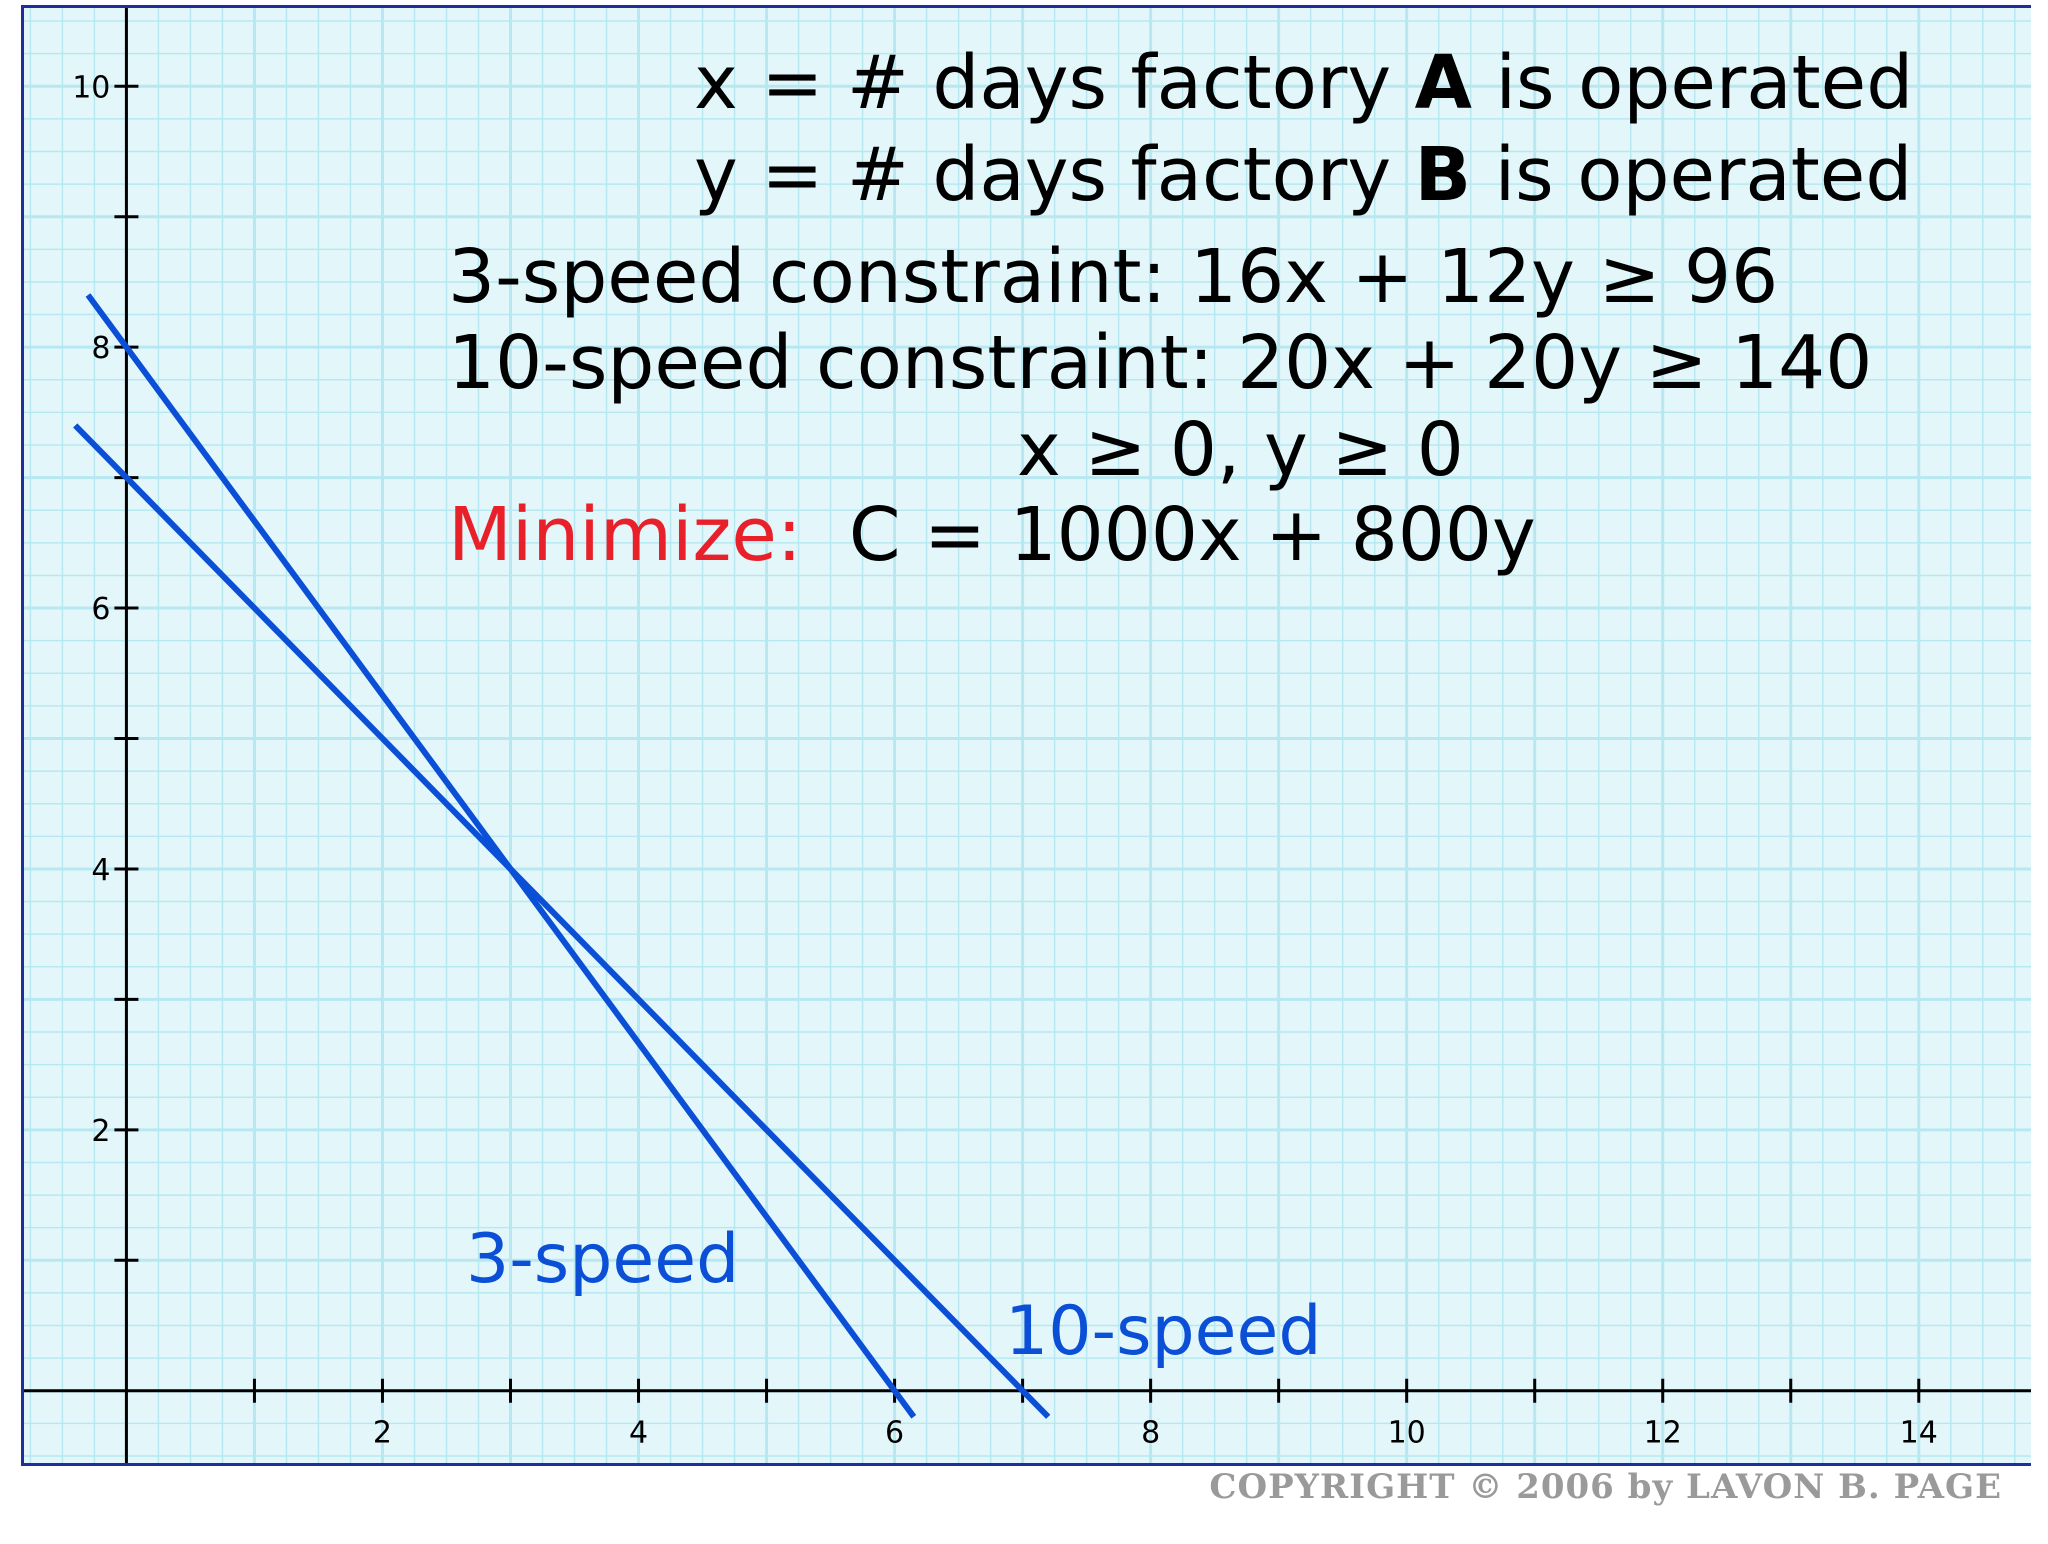  Describe the element at coordinates (1240, 450) in the screenshot. I see `nonnegativity-constraint: x ≥ 0, y ≥ 0` at that location.